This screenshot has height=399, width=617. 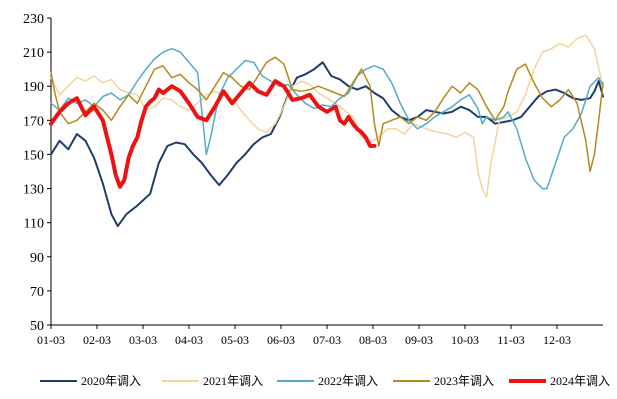 I want to click on x-tick-label: 03-03, so click(x=143, y=340).